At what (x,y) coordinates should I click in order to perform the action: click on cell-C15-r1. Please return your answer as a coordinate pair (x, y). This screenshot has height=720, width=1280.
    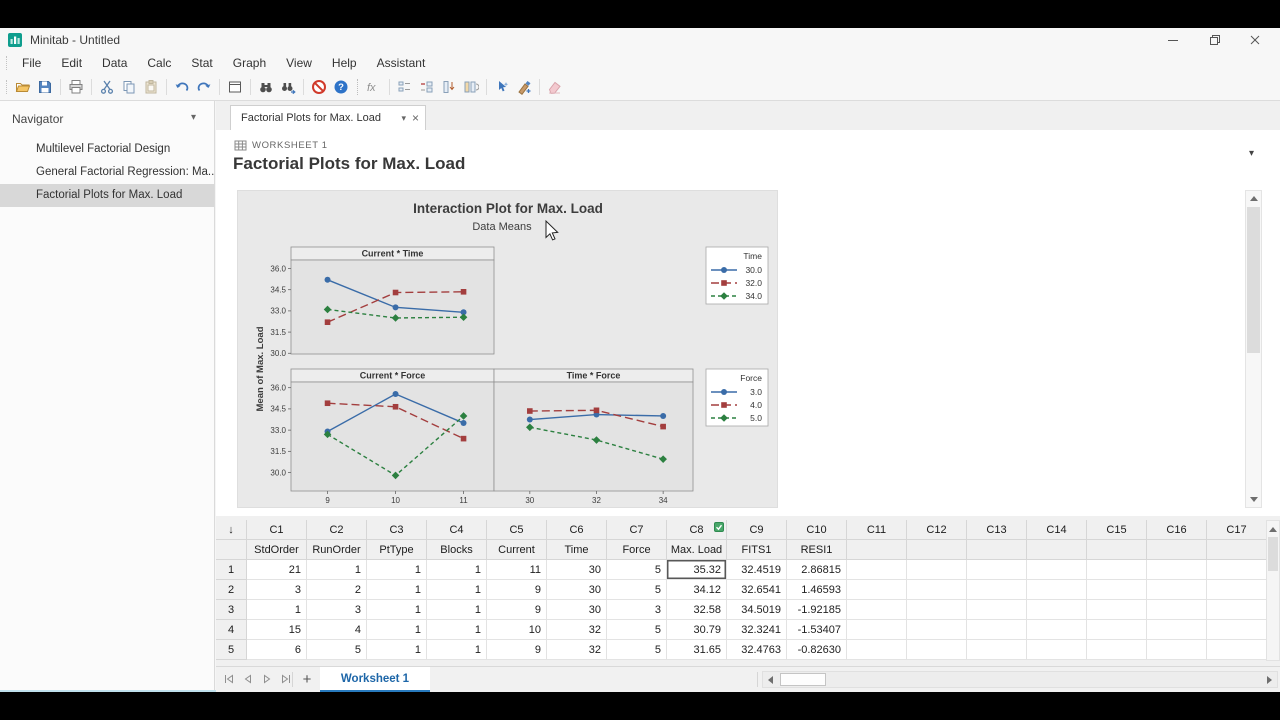
    Looking at the image, I should click on (1117, 570).